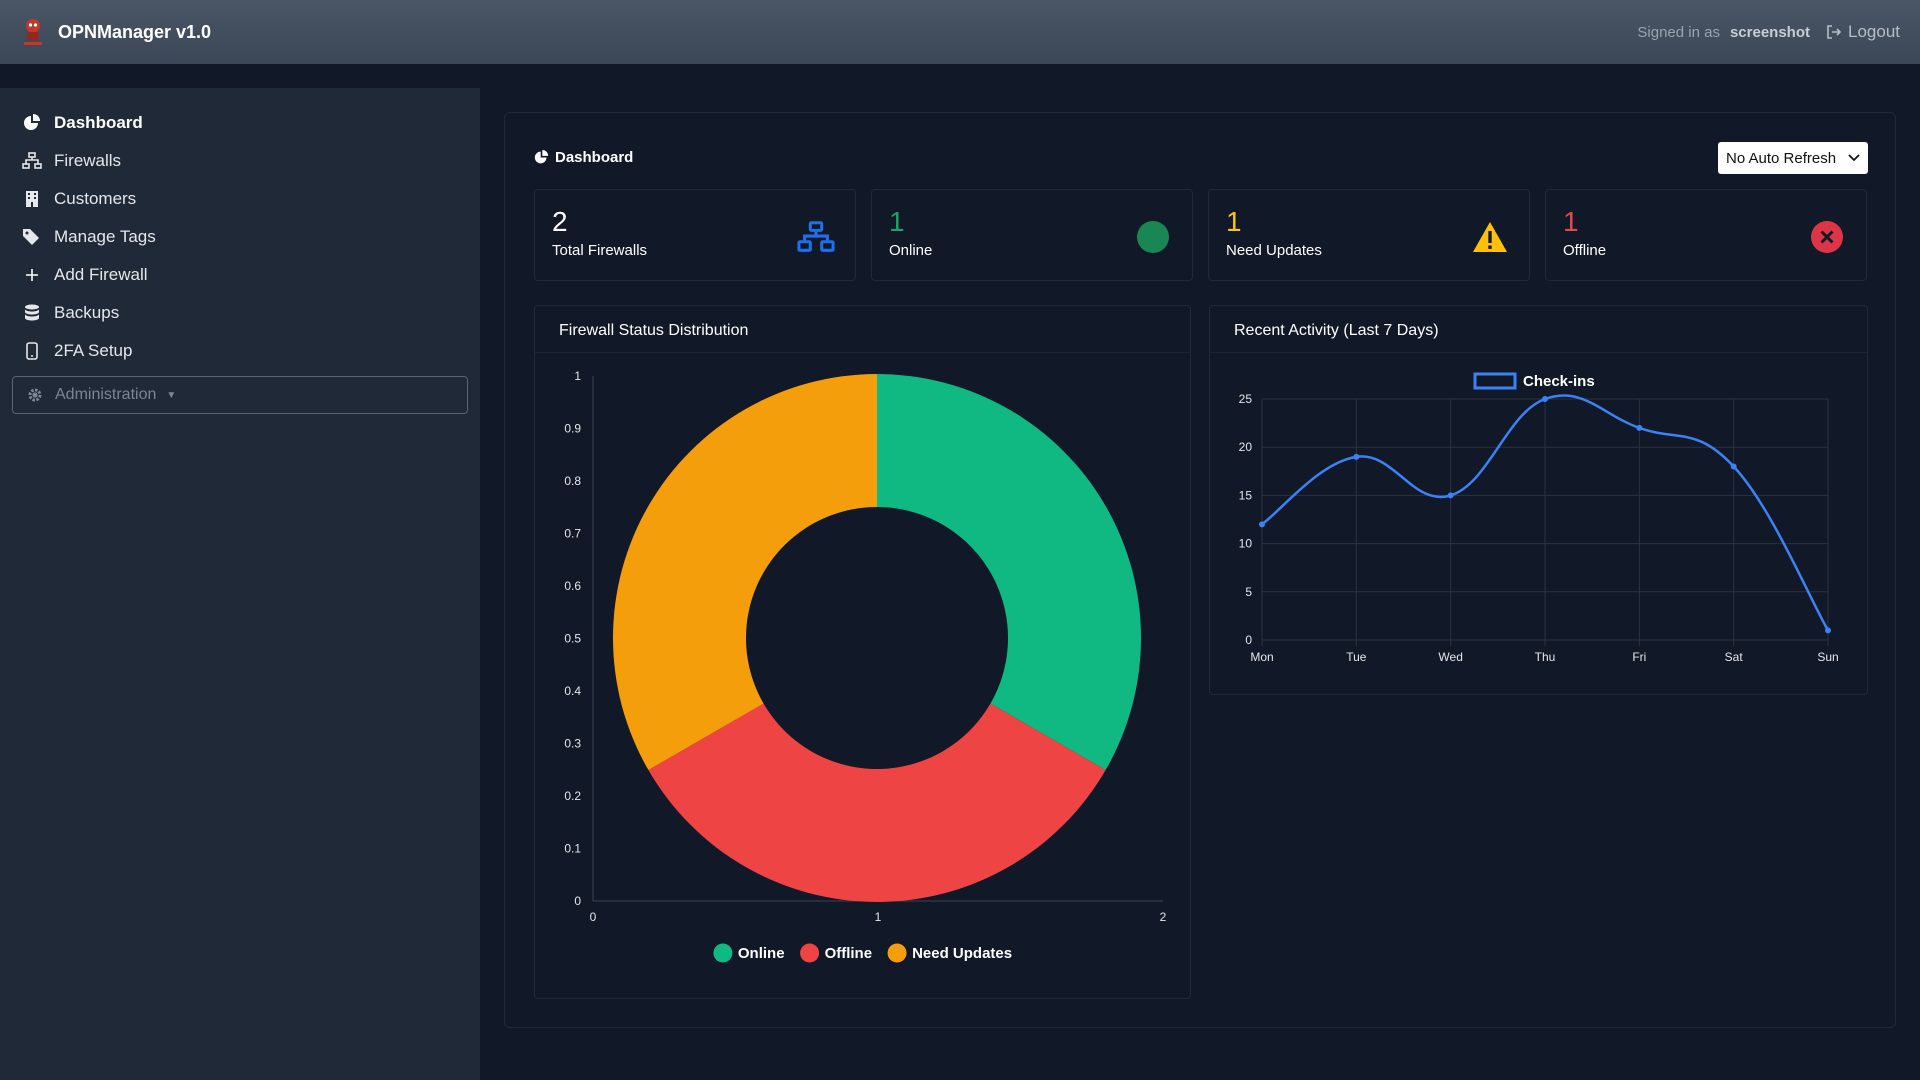  I want to click on sidebar-item-2fa-setup: 2FA Setup, so click(240, 351).